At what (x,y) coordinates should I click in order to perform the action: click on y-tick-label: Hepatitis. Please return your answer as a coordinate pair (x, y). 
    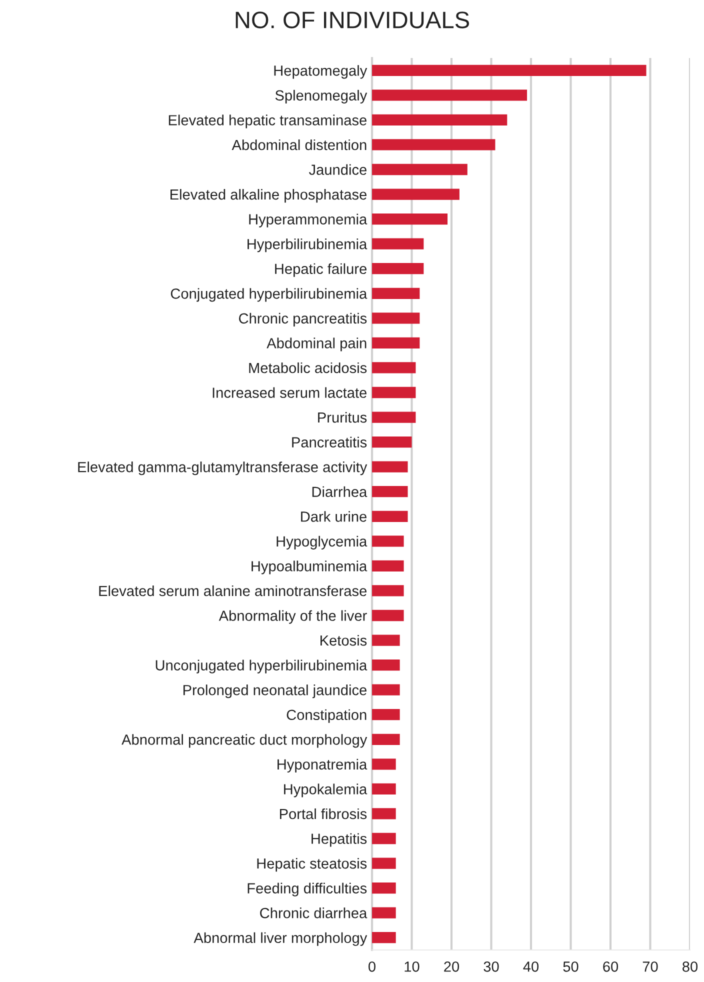
    Looking at the image, I should click on (339, 840).